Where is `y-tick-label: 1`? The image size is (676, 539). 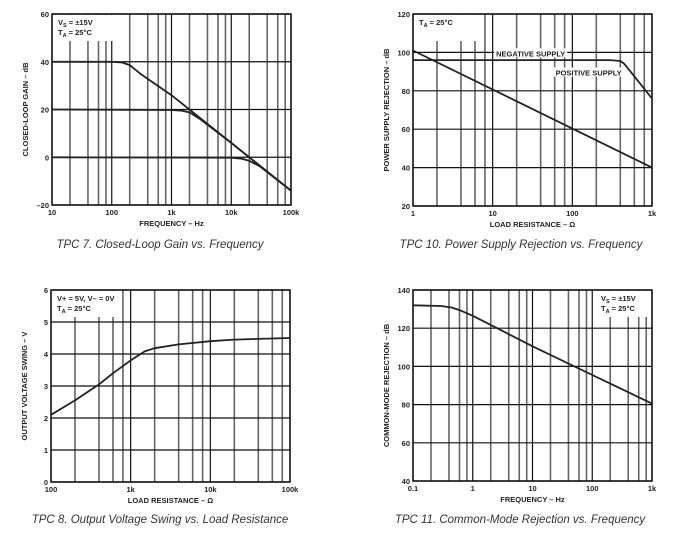
y-tick-label: 1 is located at coordinates (46, 450).